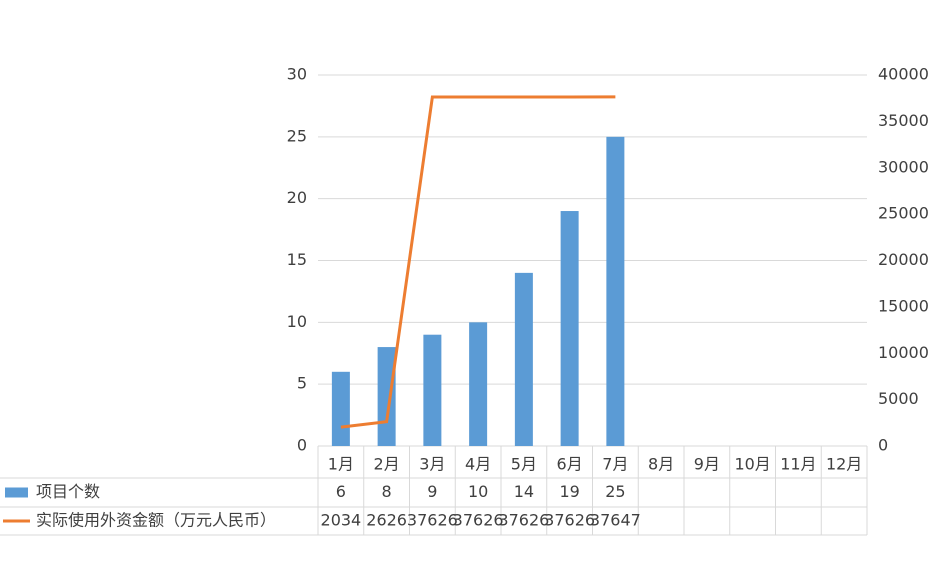 The image size is (930, 571). I want to click on x-tick-label: 3月, so click(432, 464).